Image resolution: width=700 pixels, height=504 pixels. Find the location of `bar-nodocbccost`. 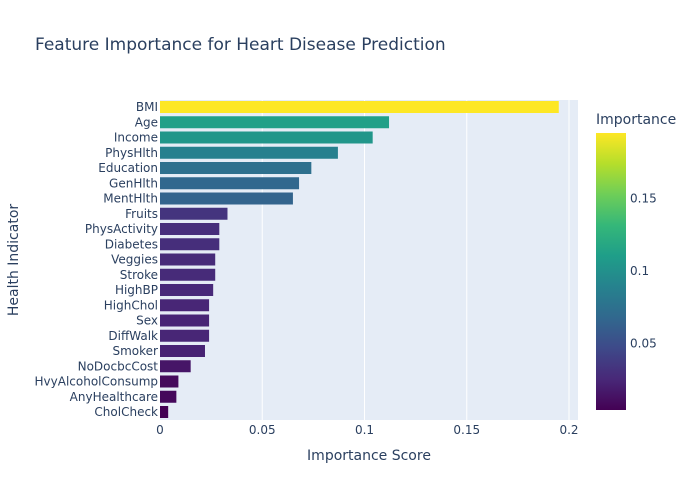

bar-nodocbccost is located at coordinates (175, 366).